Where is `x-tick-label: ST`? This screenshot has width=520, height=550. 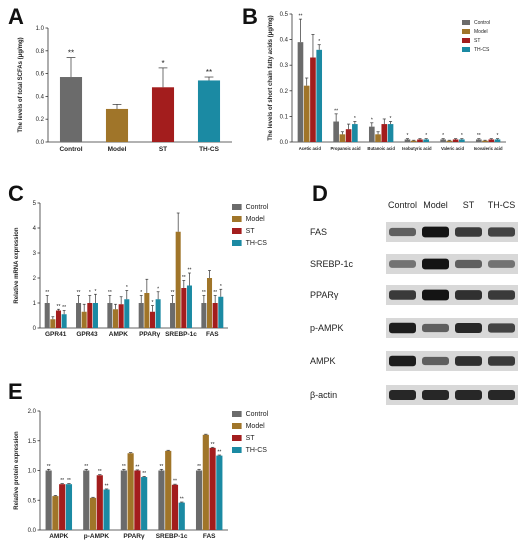
x-tick-label: ST is located at coordinates (163, 149).